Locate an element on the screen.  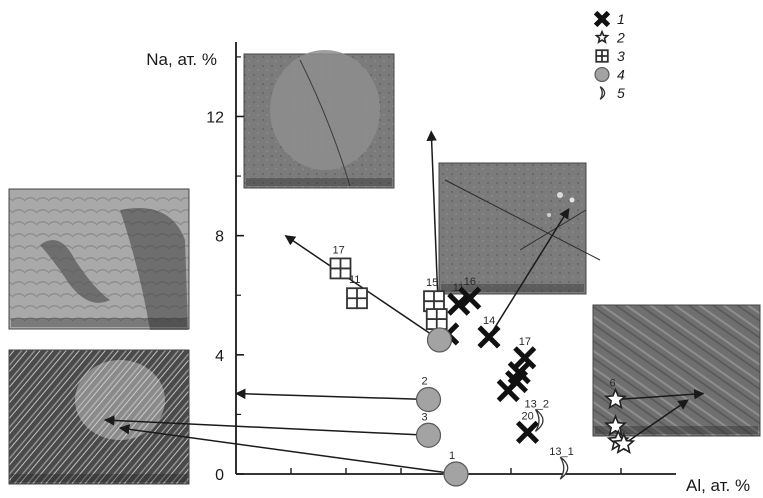
series-5: 13_2 13_1 is located at coordinates (549, 439).